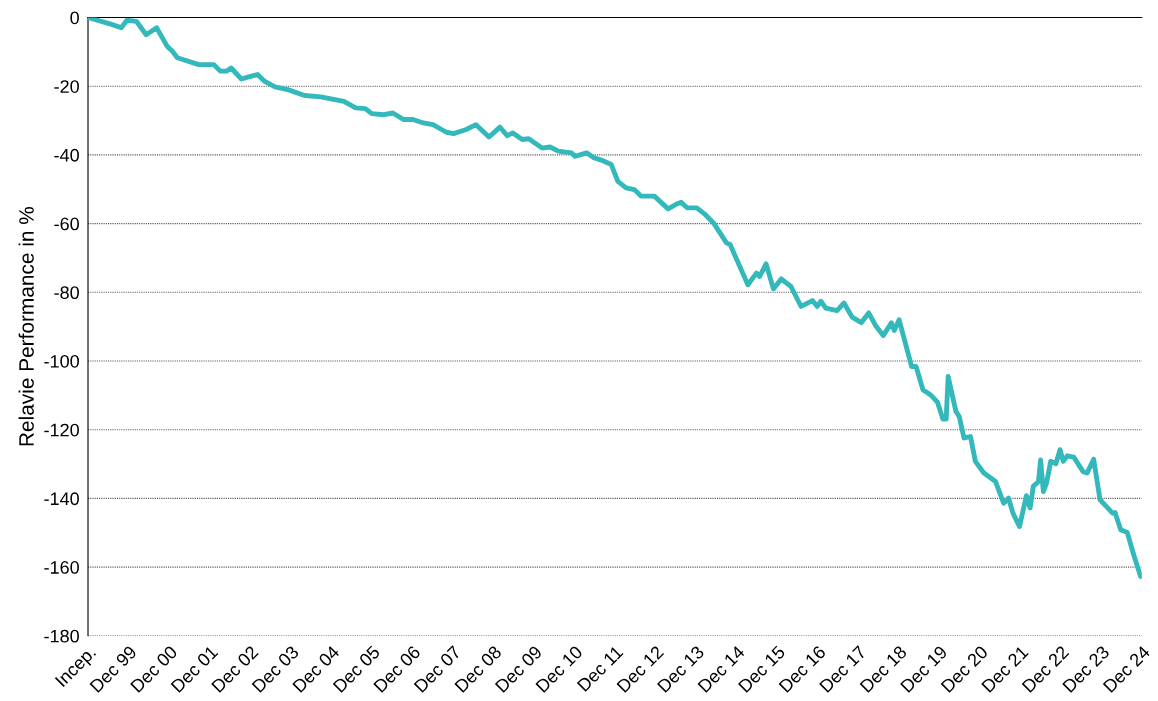 This screenshot has width=1158, height=701. I want to click on y-tick-label: -80, so click(66, 293).